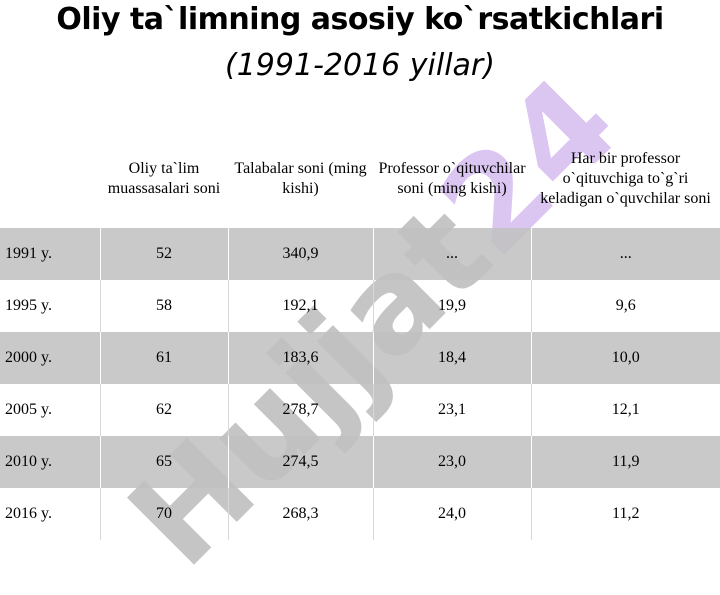 This screenshot has height=595, width=720. What do you see at coordinates (164, 358) in the screenshot?
I see `cell-institutions: 61` at bounding box center [164, 358].